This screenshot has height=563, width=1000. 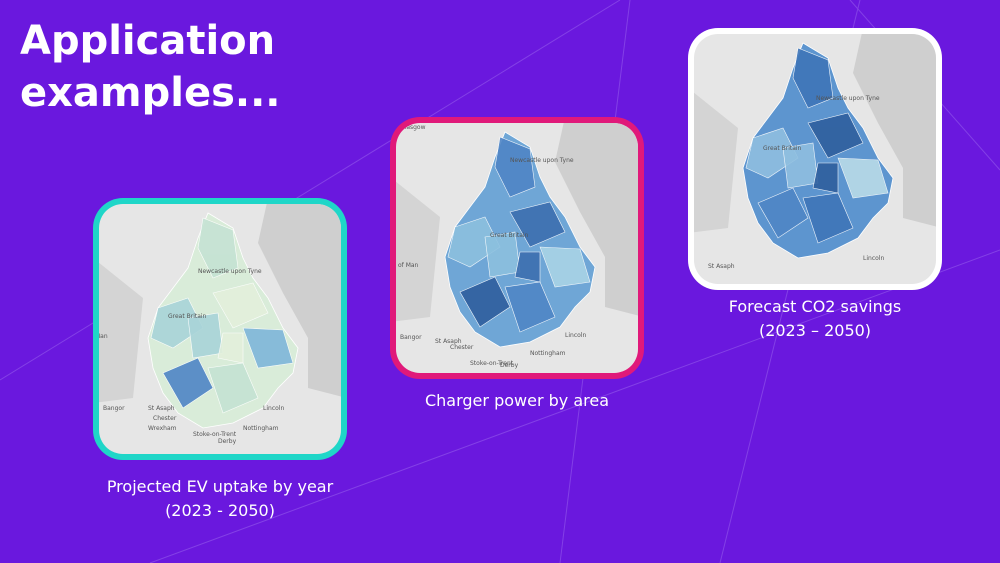 What do you see at coordinates (815, 330) in the screenshot?
I see `card-caption: (2023 – 2050)` at bounding box center [815, 330].